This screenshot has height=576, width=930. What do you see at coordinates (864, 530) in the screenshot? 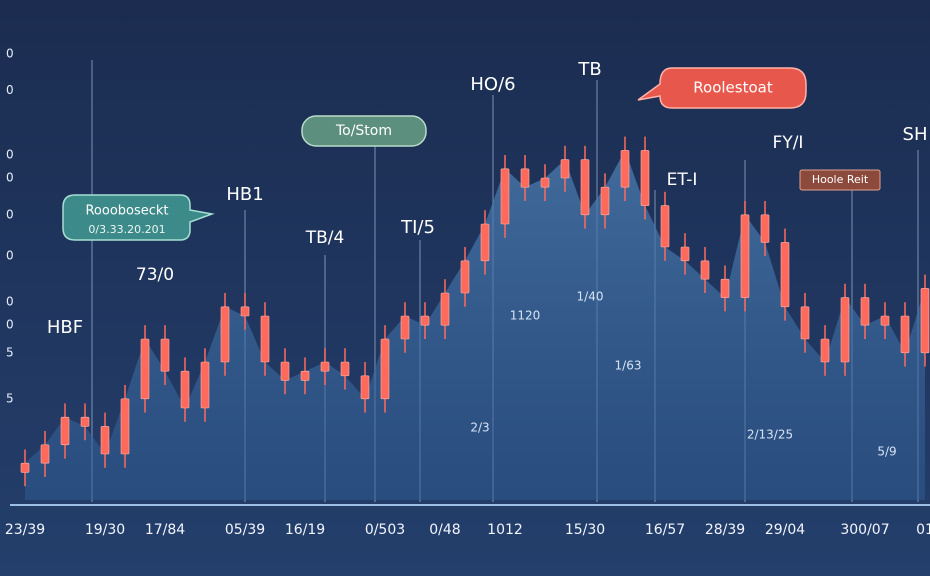
I see `x-tick-label: 300/07` at bounding box center [864, 530].